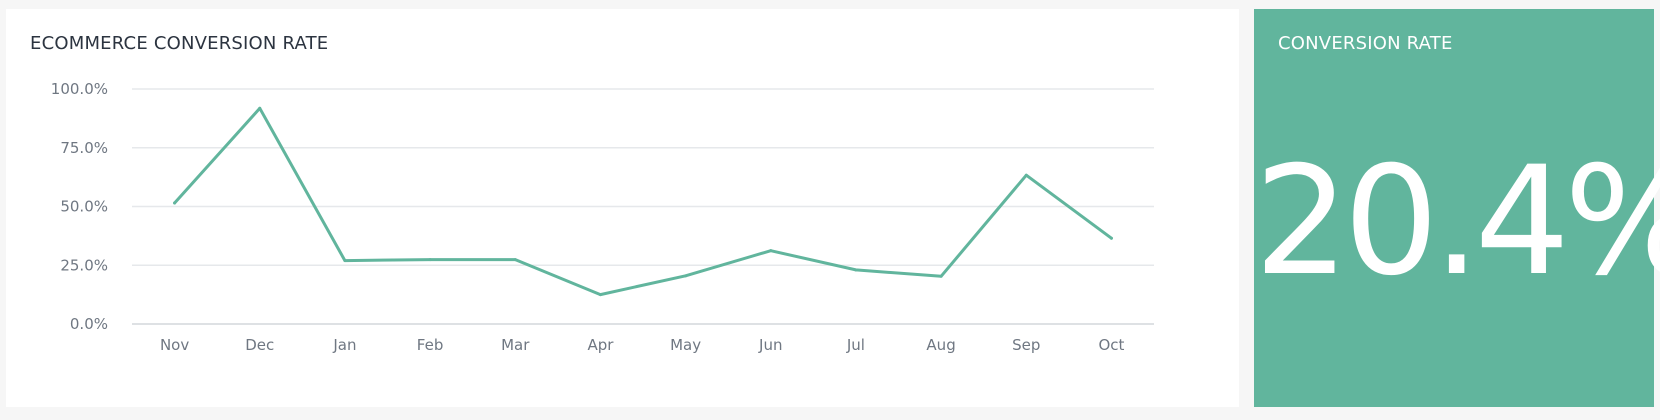 Image resolution: width=1660 pixels, height=420 pixels. I want to click on y-tick-label: 75.0%, so click(84, 148).